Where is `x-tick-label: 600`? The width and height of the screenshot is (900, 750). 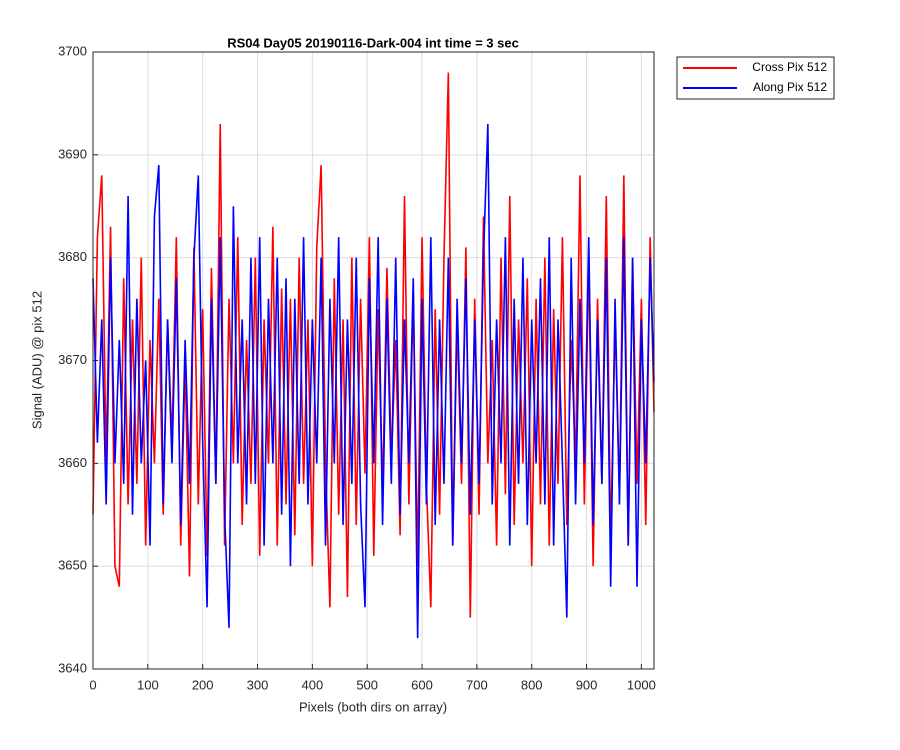
x-tick-label: 600 is located at coordinates (422, 684).